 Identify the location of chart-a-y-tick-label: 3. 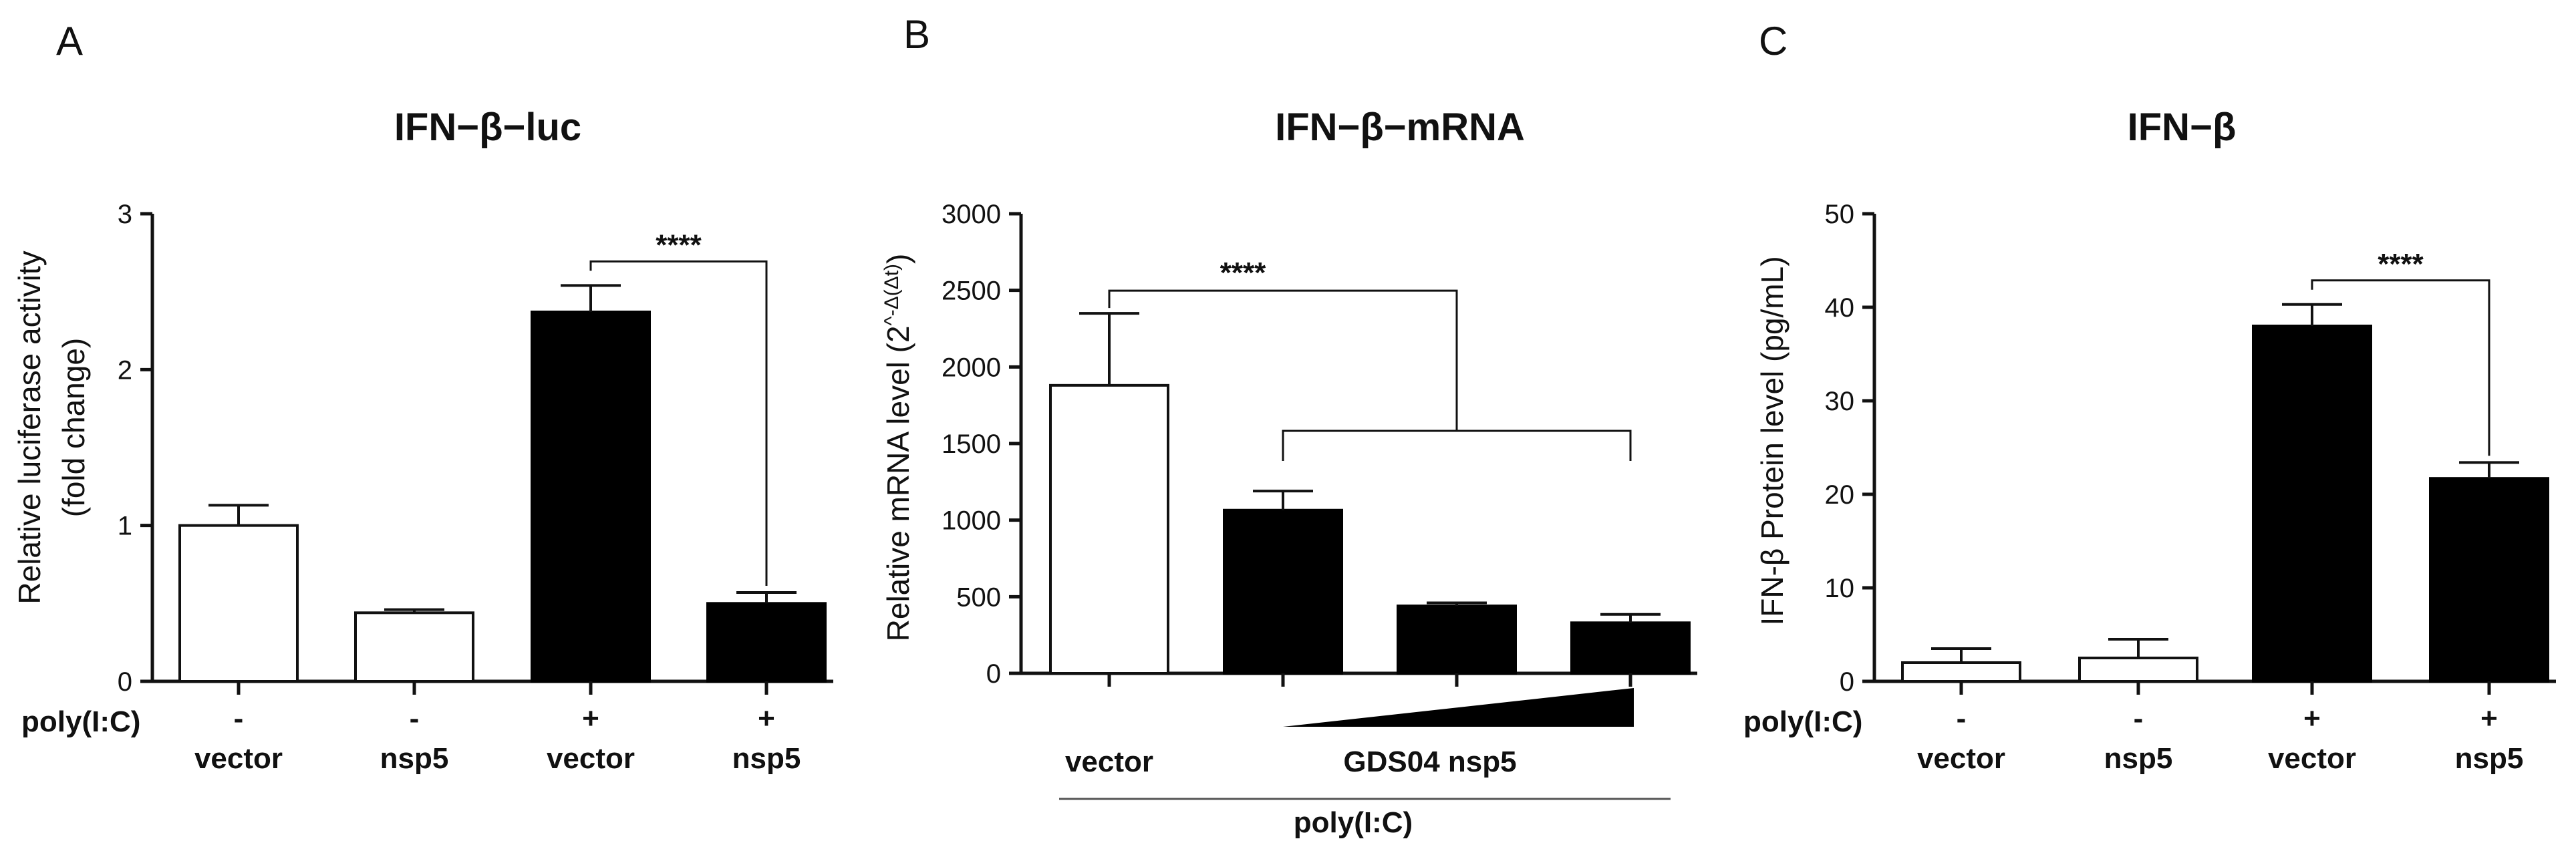
(125, 214).